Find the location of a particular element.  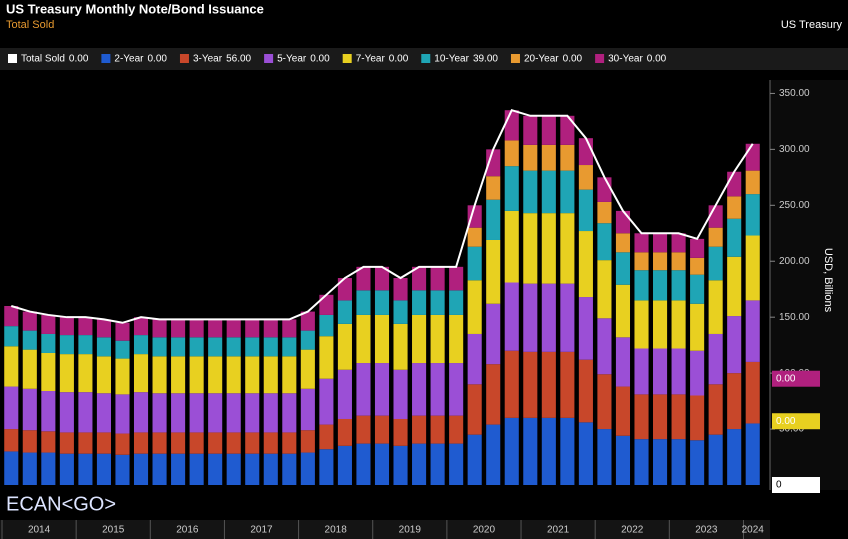

x-tick-label: 2022 is located at coordinates (632, 530).